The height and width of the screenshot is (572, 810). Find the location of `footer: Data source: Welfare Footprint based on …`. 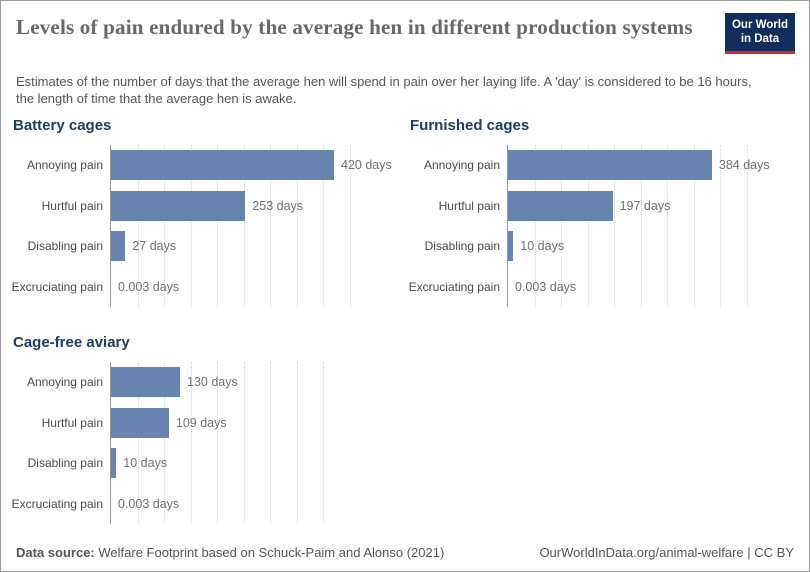

footer: Data source: Welfare Footprint based on … is located at coordinates (405, 552).